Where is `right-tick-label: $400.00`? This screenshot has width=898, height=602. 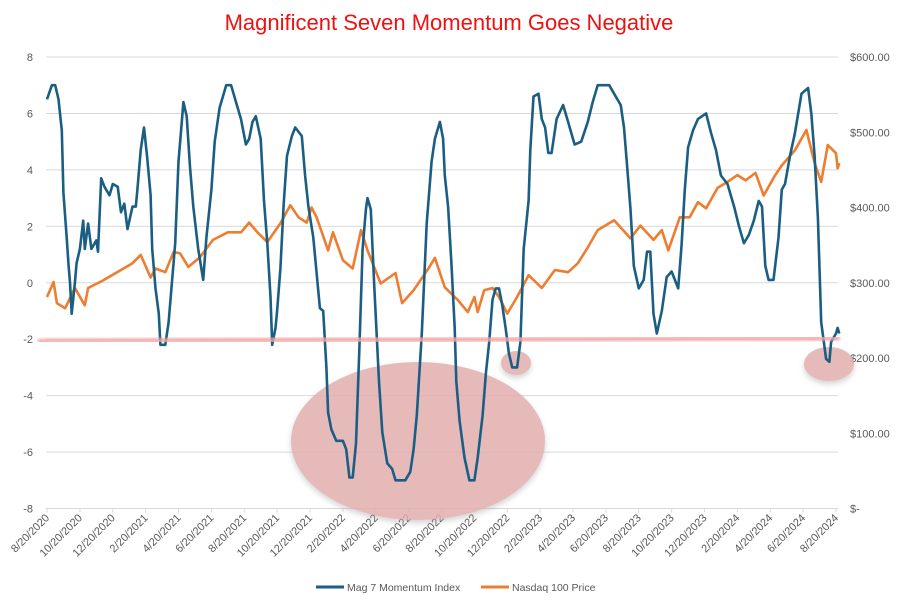
right-tick-label: $400.00 is located at coordinates (870, 209).